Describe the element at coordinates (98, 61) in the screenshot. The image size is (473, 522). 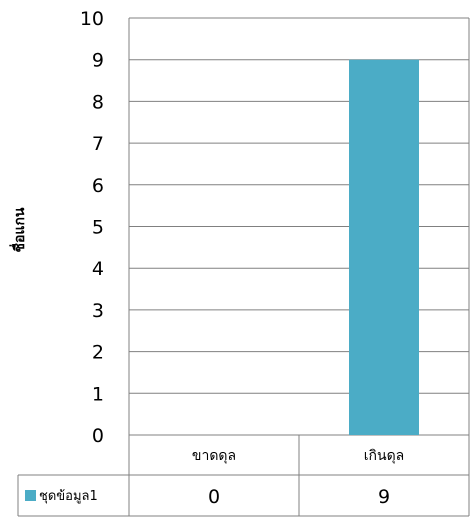
I see `y-tick-label: 9` at that location.